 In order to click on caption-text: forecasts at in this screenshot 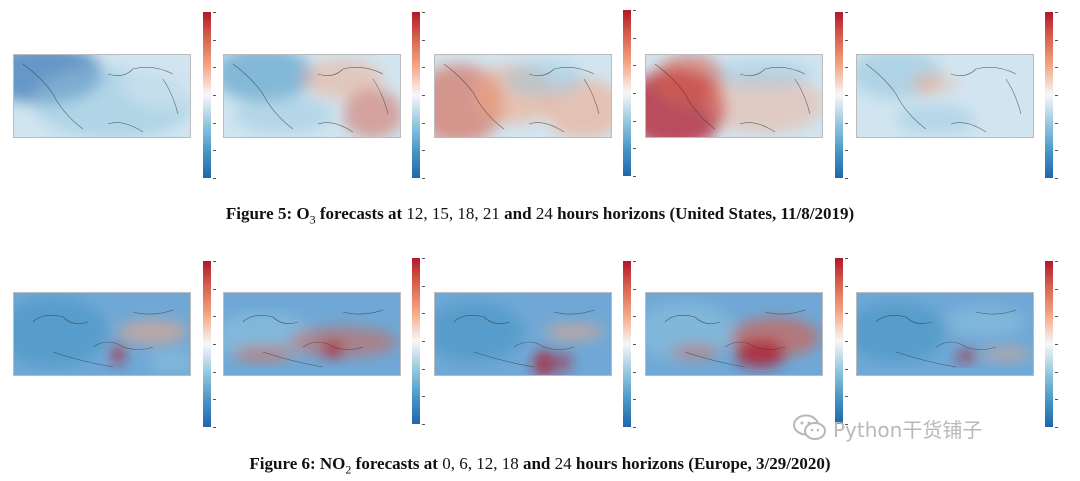, I will do `click(396, 463)`.